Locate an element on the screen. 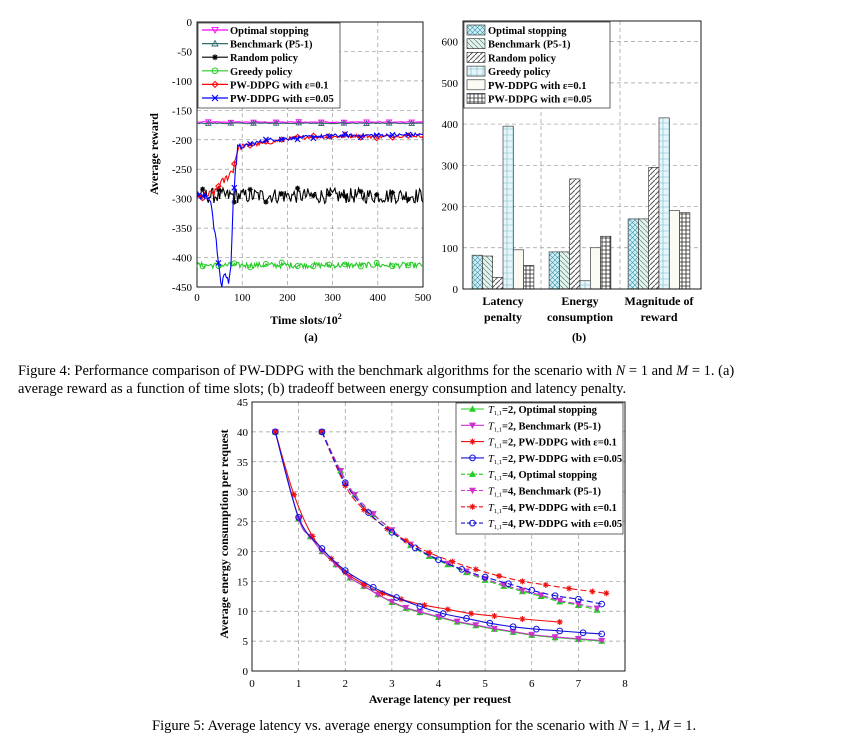 The image size is (845, 739). fig5-ytick: 5 is located at coordinates (246, 642).